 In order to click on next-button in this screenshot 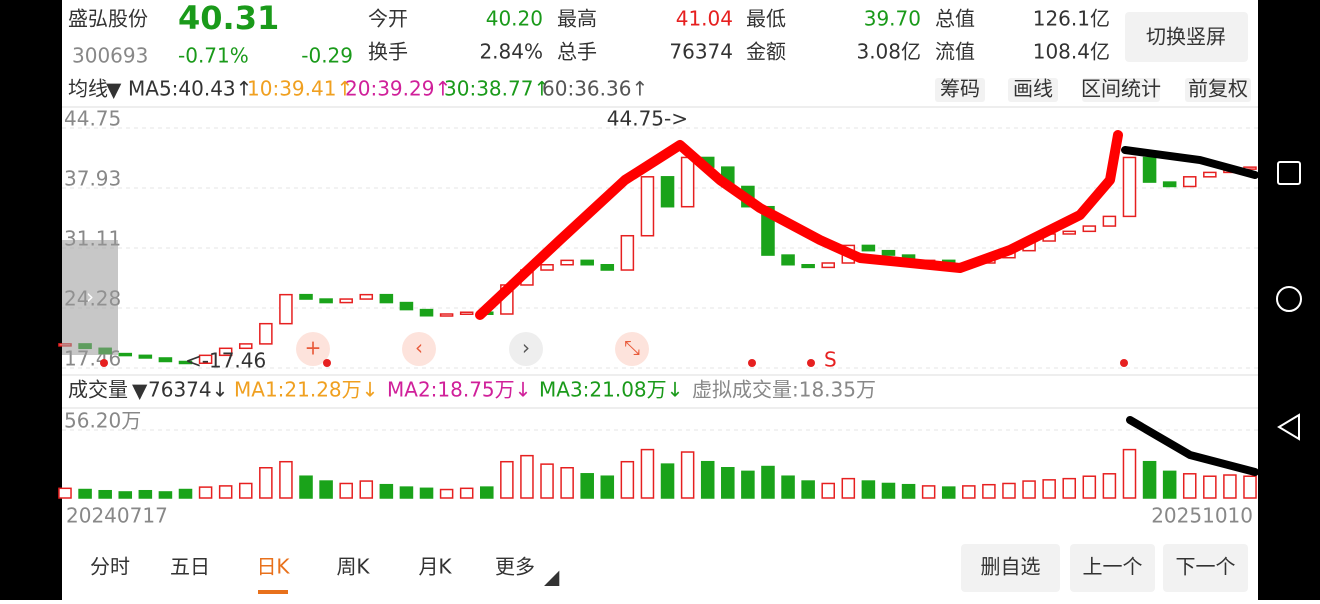, I will do `click(526, 349)`.